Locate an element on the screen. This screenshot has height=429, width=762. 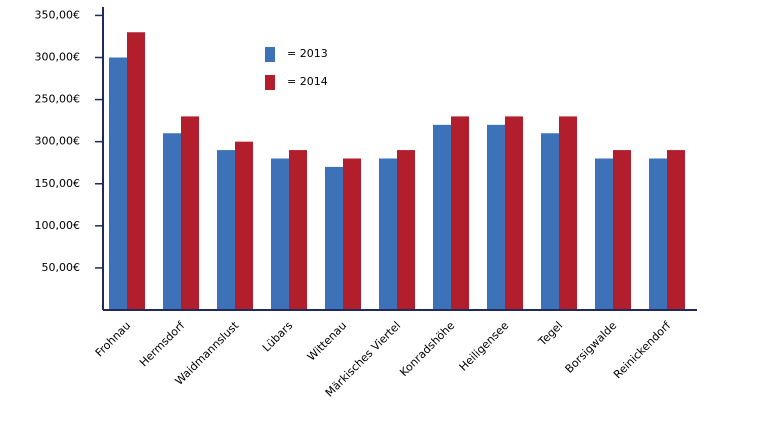
x-tick-label: Tegel is located at coordinates (550, 334).